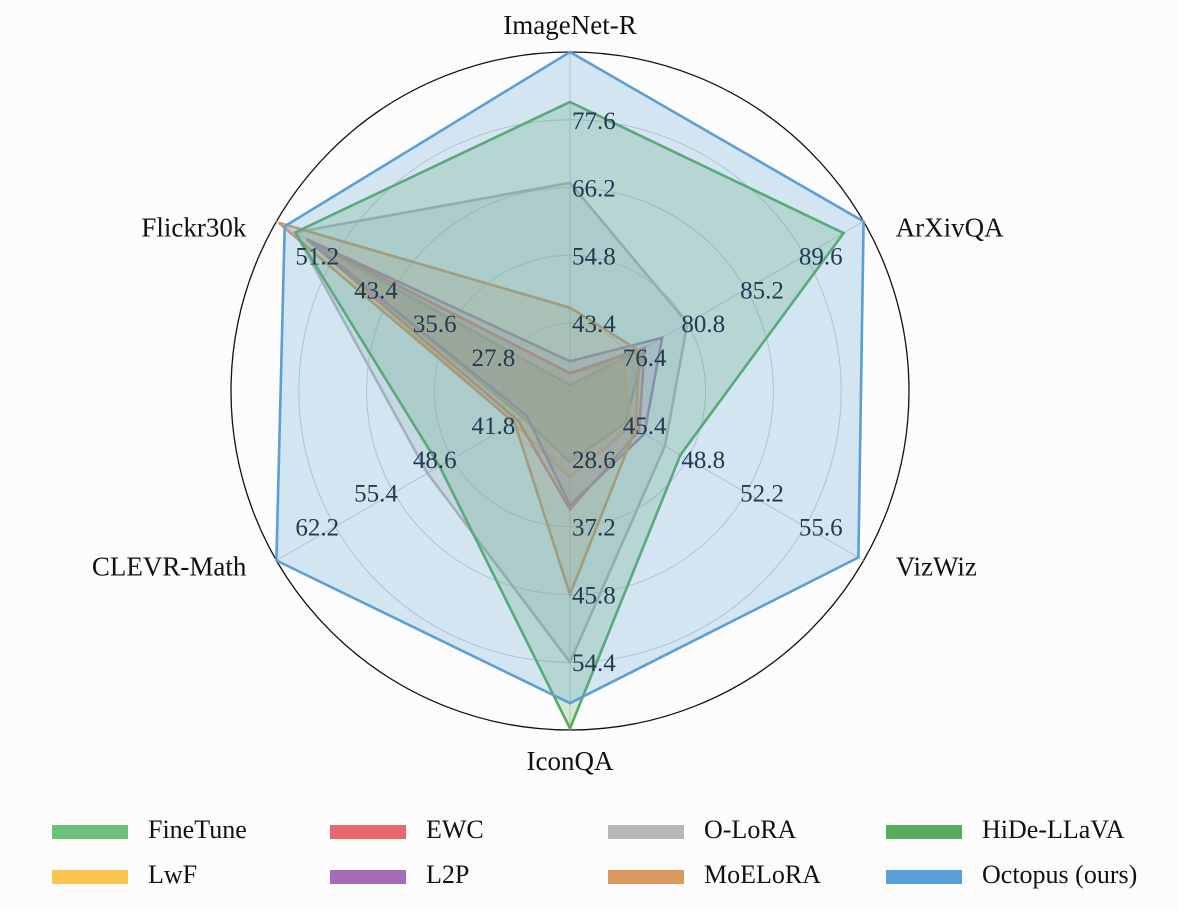  Describe the element at coordinates (569, 25) in the screenshot. I see `axis-title-imagenet-r: ImageNet-R` at that location.